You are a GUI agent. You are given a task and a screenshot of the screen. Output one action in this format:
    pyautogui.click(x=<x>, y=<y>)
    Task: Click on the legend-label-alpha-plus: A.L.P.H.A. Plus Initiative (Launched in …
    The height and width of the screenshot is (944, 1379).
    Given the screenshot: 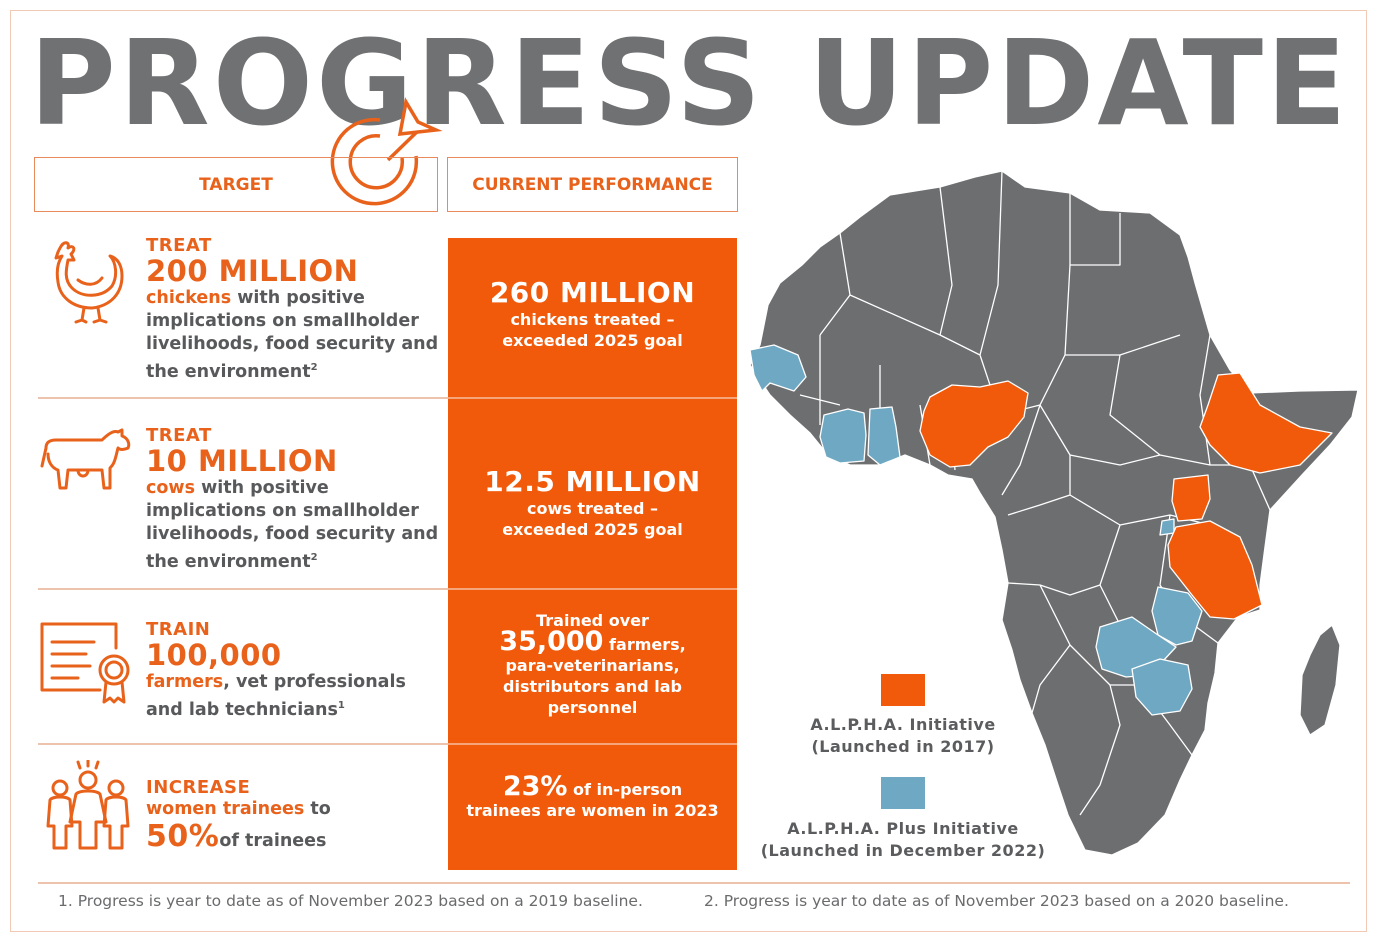 What is the action you would take?
    pyautogui.click(x=903, y=839)
    